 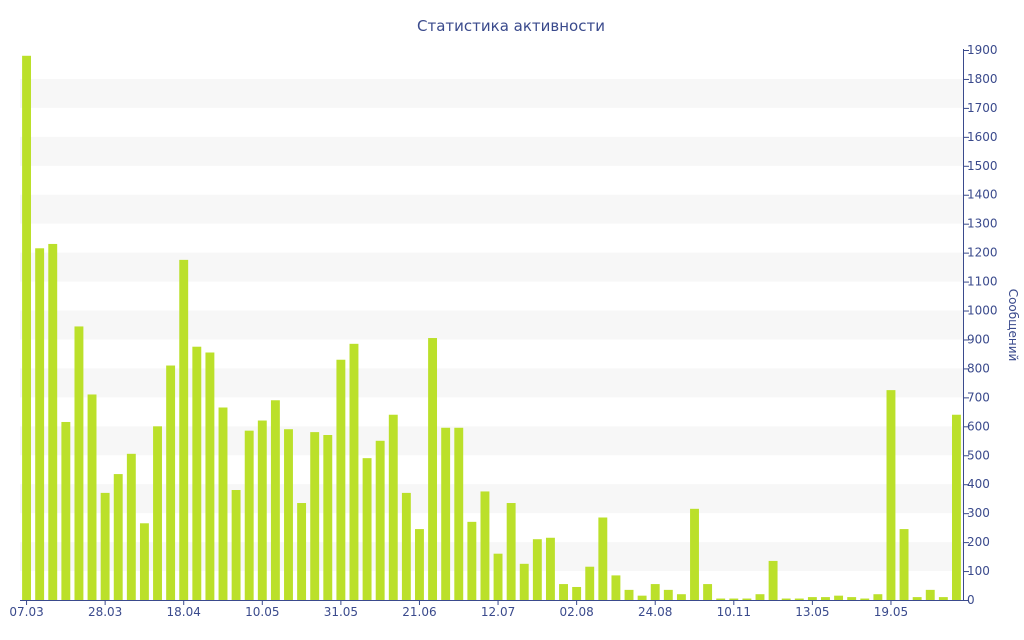 What do you see at coordinates (511, 26) in the screenshot?
I see `chart-title: Статистика активности` at bounding box center [511, 26].